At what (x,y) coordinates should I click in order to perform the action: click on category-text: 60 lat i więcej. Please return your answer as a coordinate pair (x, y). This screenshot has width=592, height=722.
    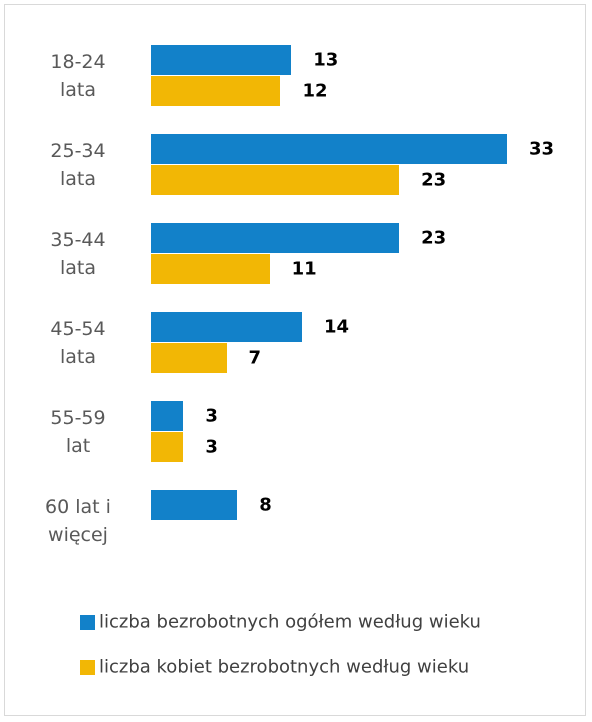
    Looking at the image, I should click on (78, 521).